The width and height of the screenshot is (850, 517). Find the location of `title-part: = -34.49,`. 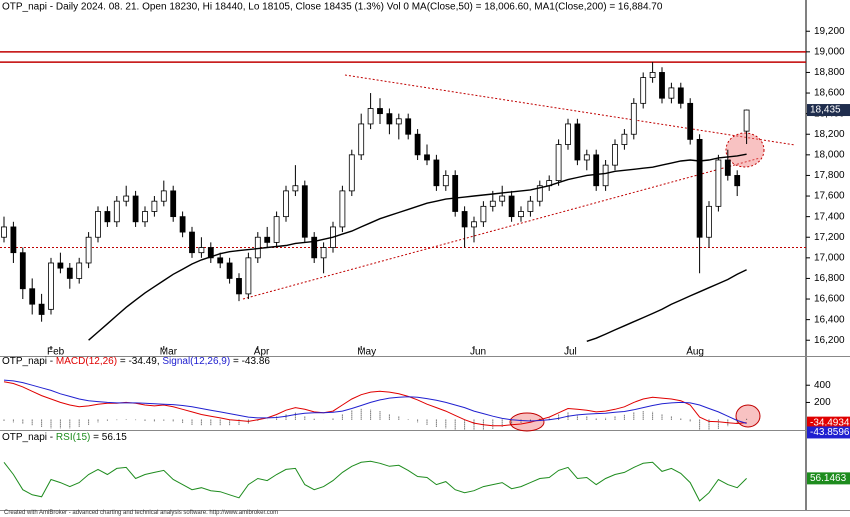

title-part: = -34.49, is located at coordinates (139, 361).